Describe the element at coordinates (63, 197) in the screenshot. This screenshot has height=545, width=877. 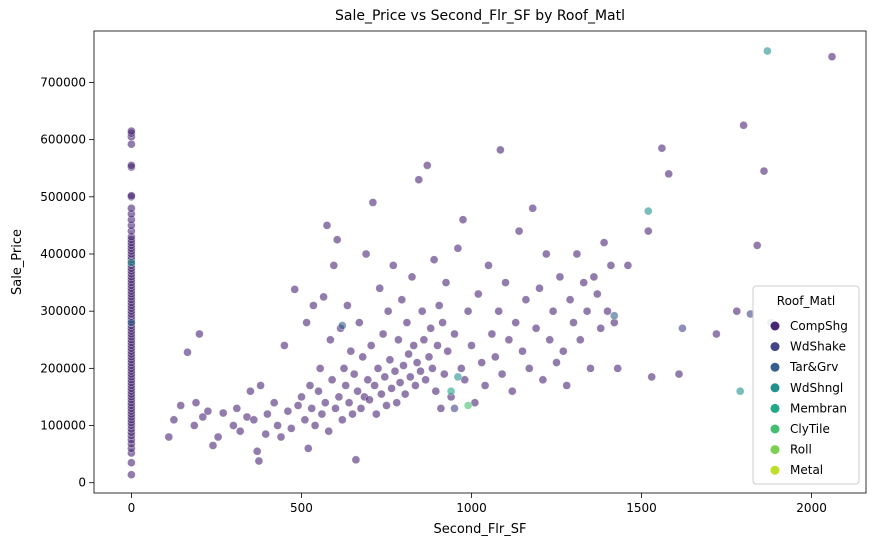
I see `y-tick-label: 500000` at that location.